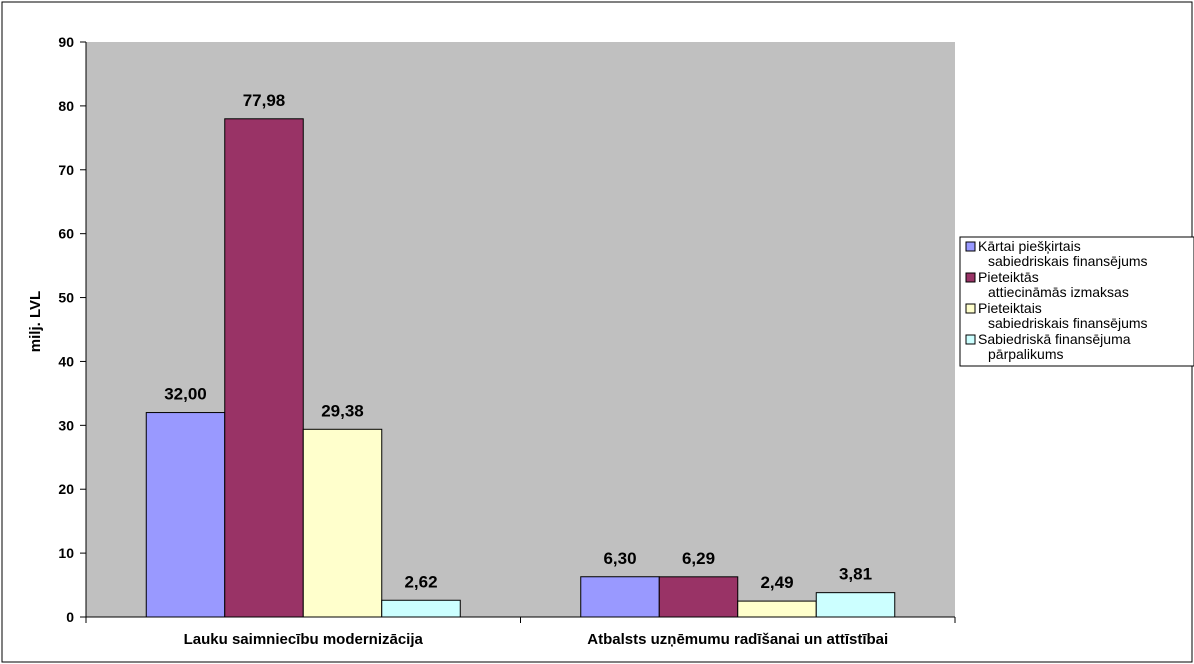  I want to click on y-tick-label: 10, so click(66, 553).